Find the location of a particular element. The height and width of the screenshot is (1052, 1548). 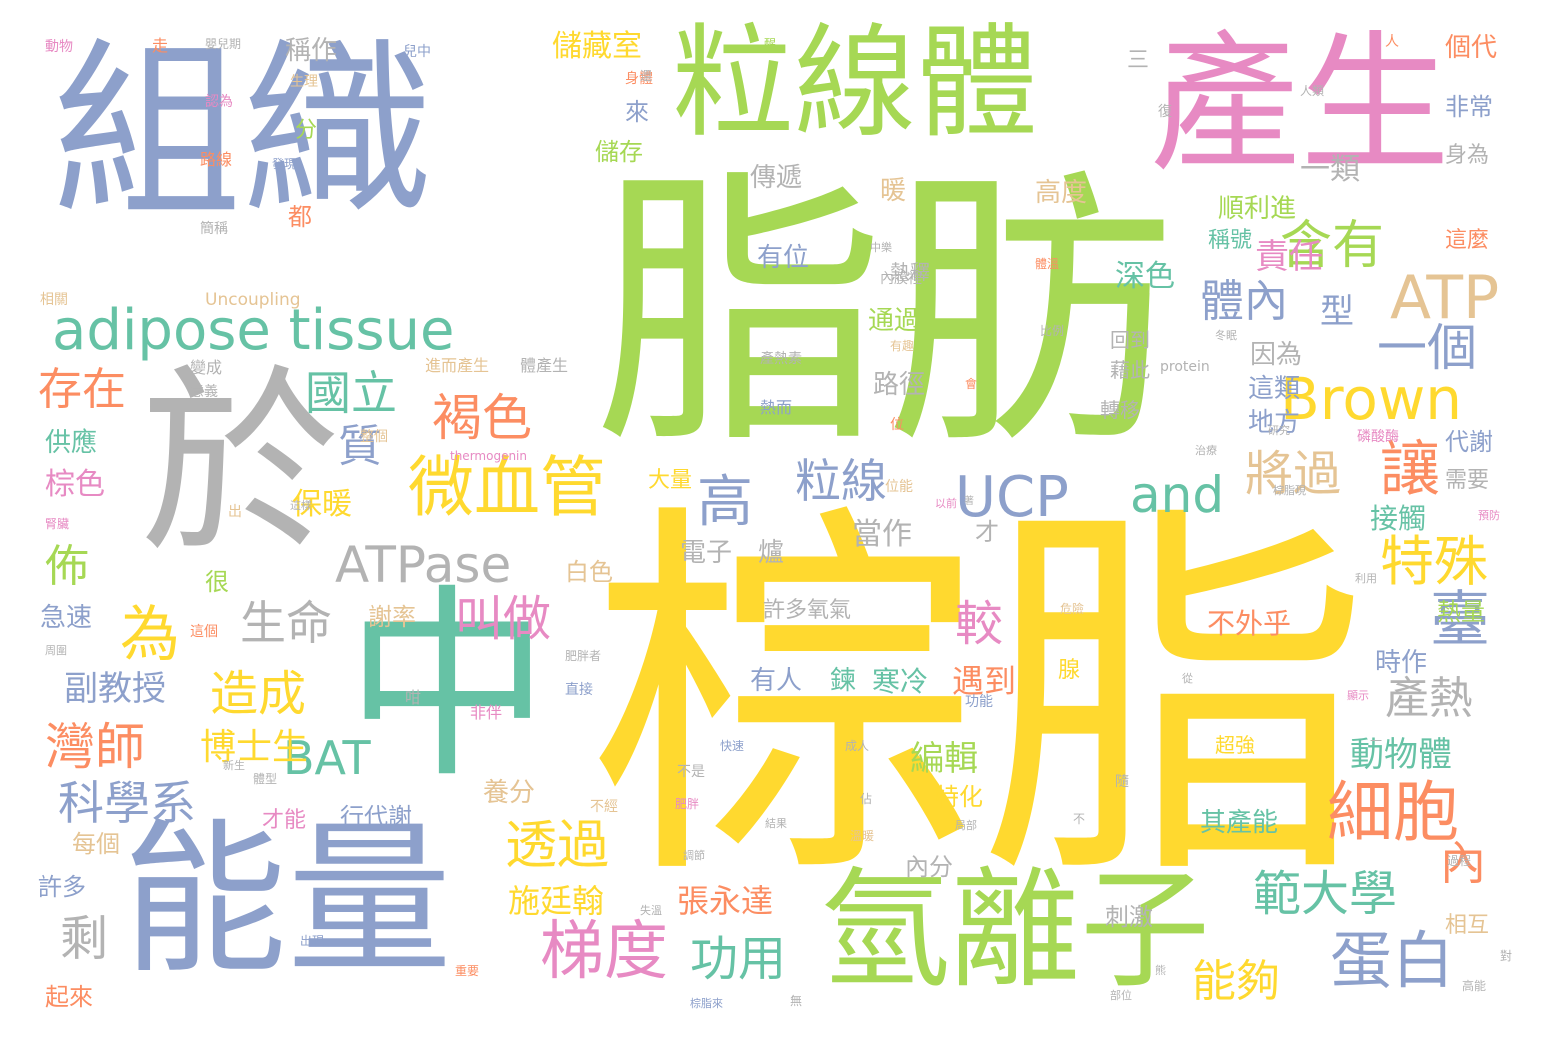

word-進而產生: 進而產生 is located at coordinates (457, 365).